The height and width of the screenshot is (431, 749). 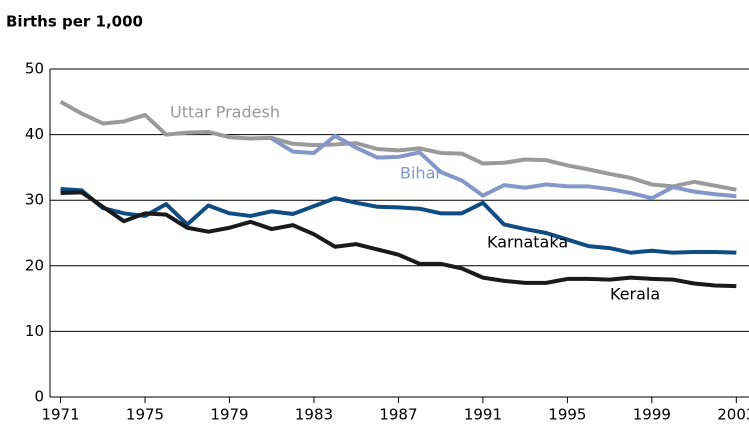 I want to click on y-tick-label: 50, so click(x=34, y=69).